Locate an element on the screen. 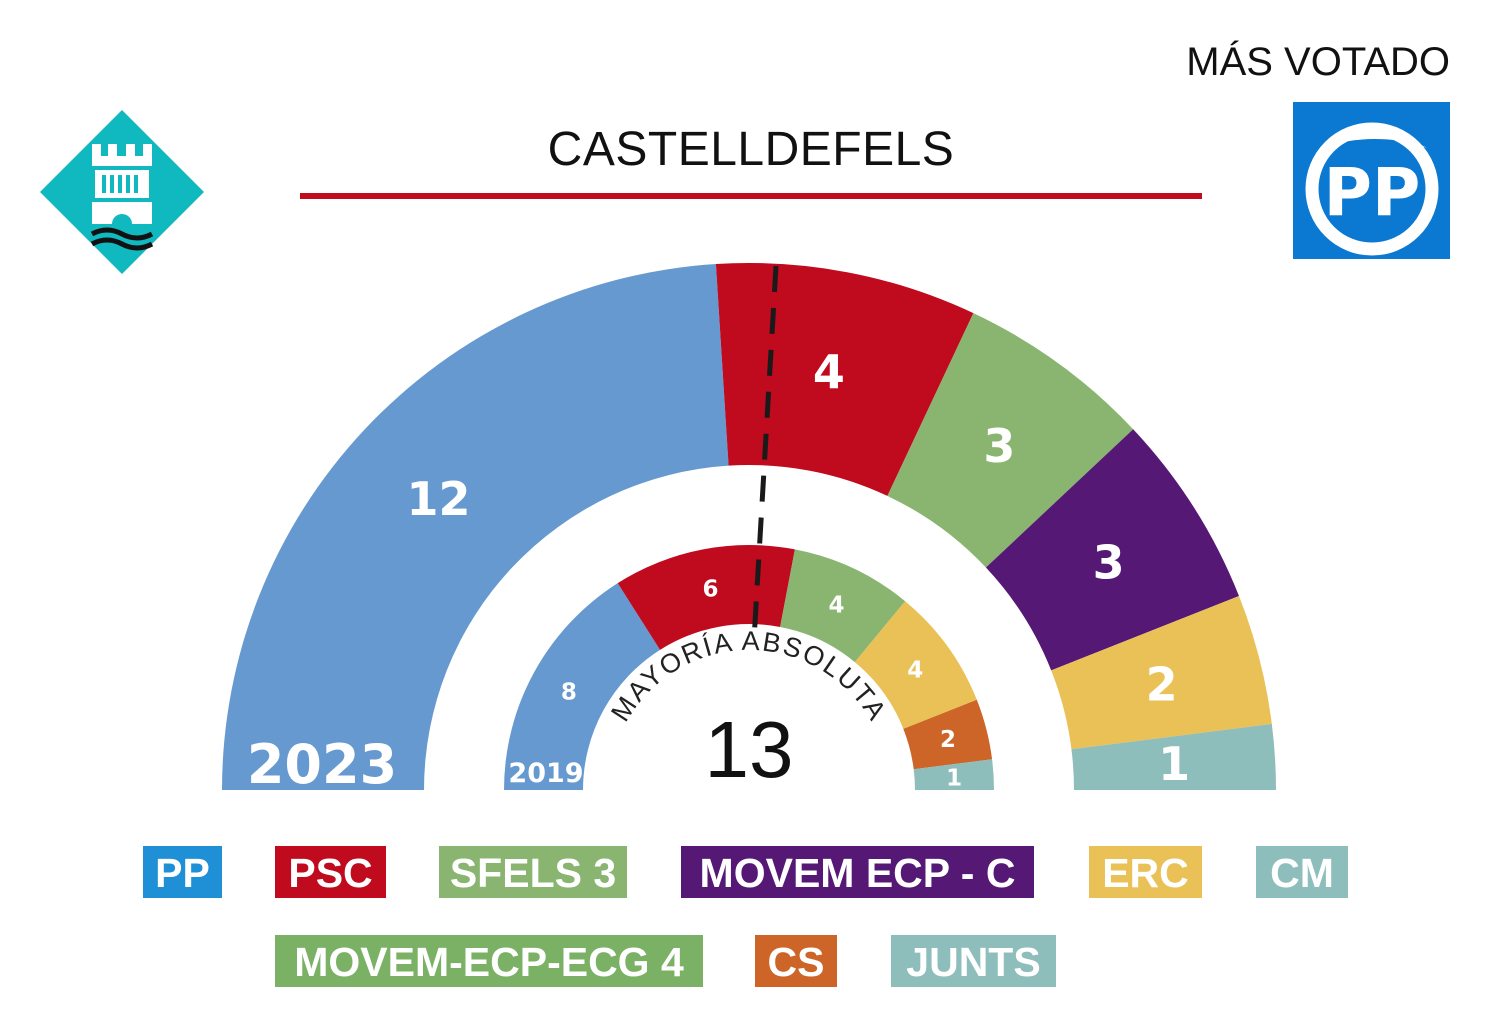 The width and height of the screenshot is (1494, 1019). seat-label-2019-movem-ecp-ecg-4: 4 is located at coordinates (836, 605).